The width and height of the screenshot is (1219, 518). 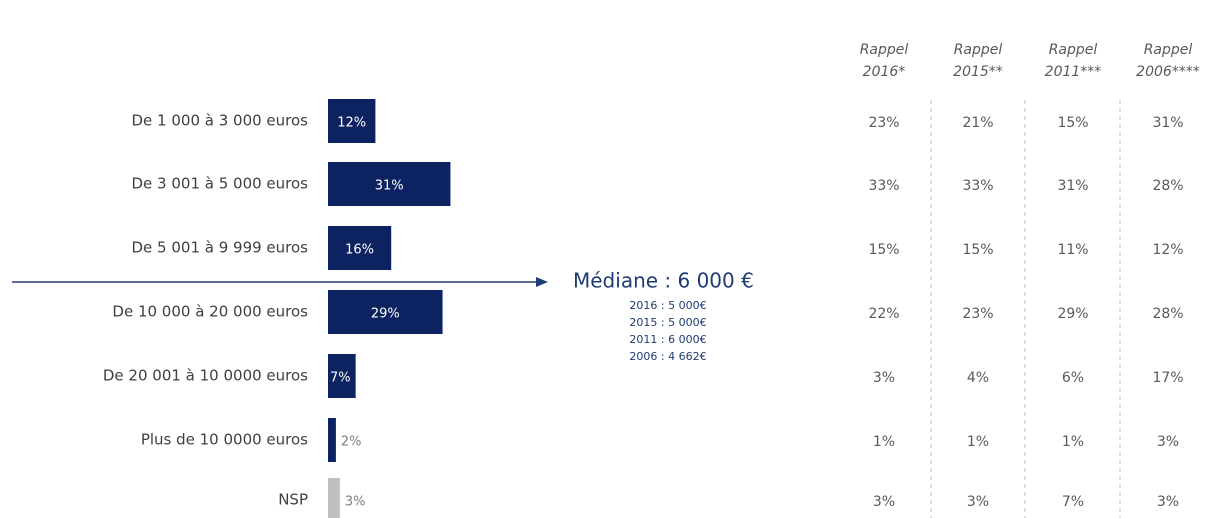 What do you see at coordinates (667, 339) in the screenshot?
I see `median-detail: 2011 : 6 000€` at bounding box center [667, 339].